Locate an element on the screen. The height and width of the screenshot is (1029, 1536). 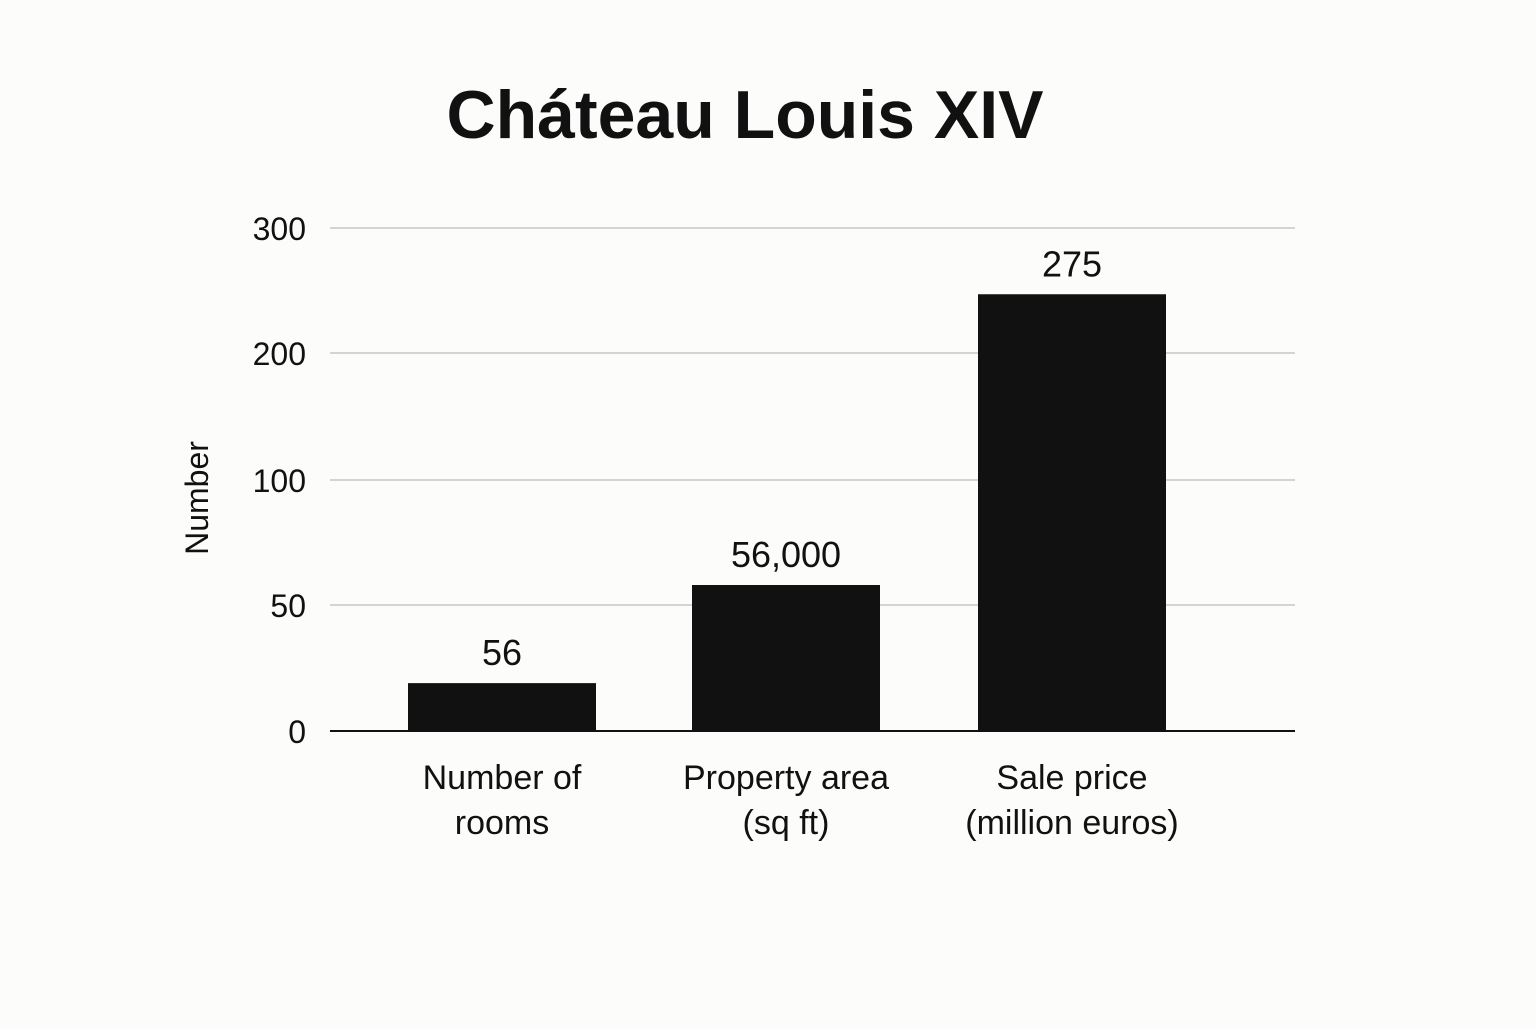
category-label: (sq ft) is located at coordinates (786, 823).